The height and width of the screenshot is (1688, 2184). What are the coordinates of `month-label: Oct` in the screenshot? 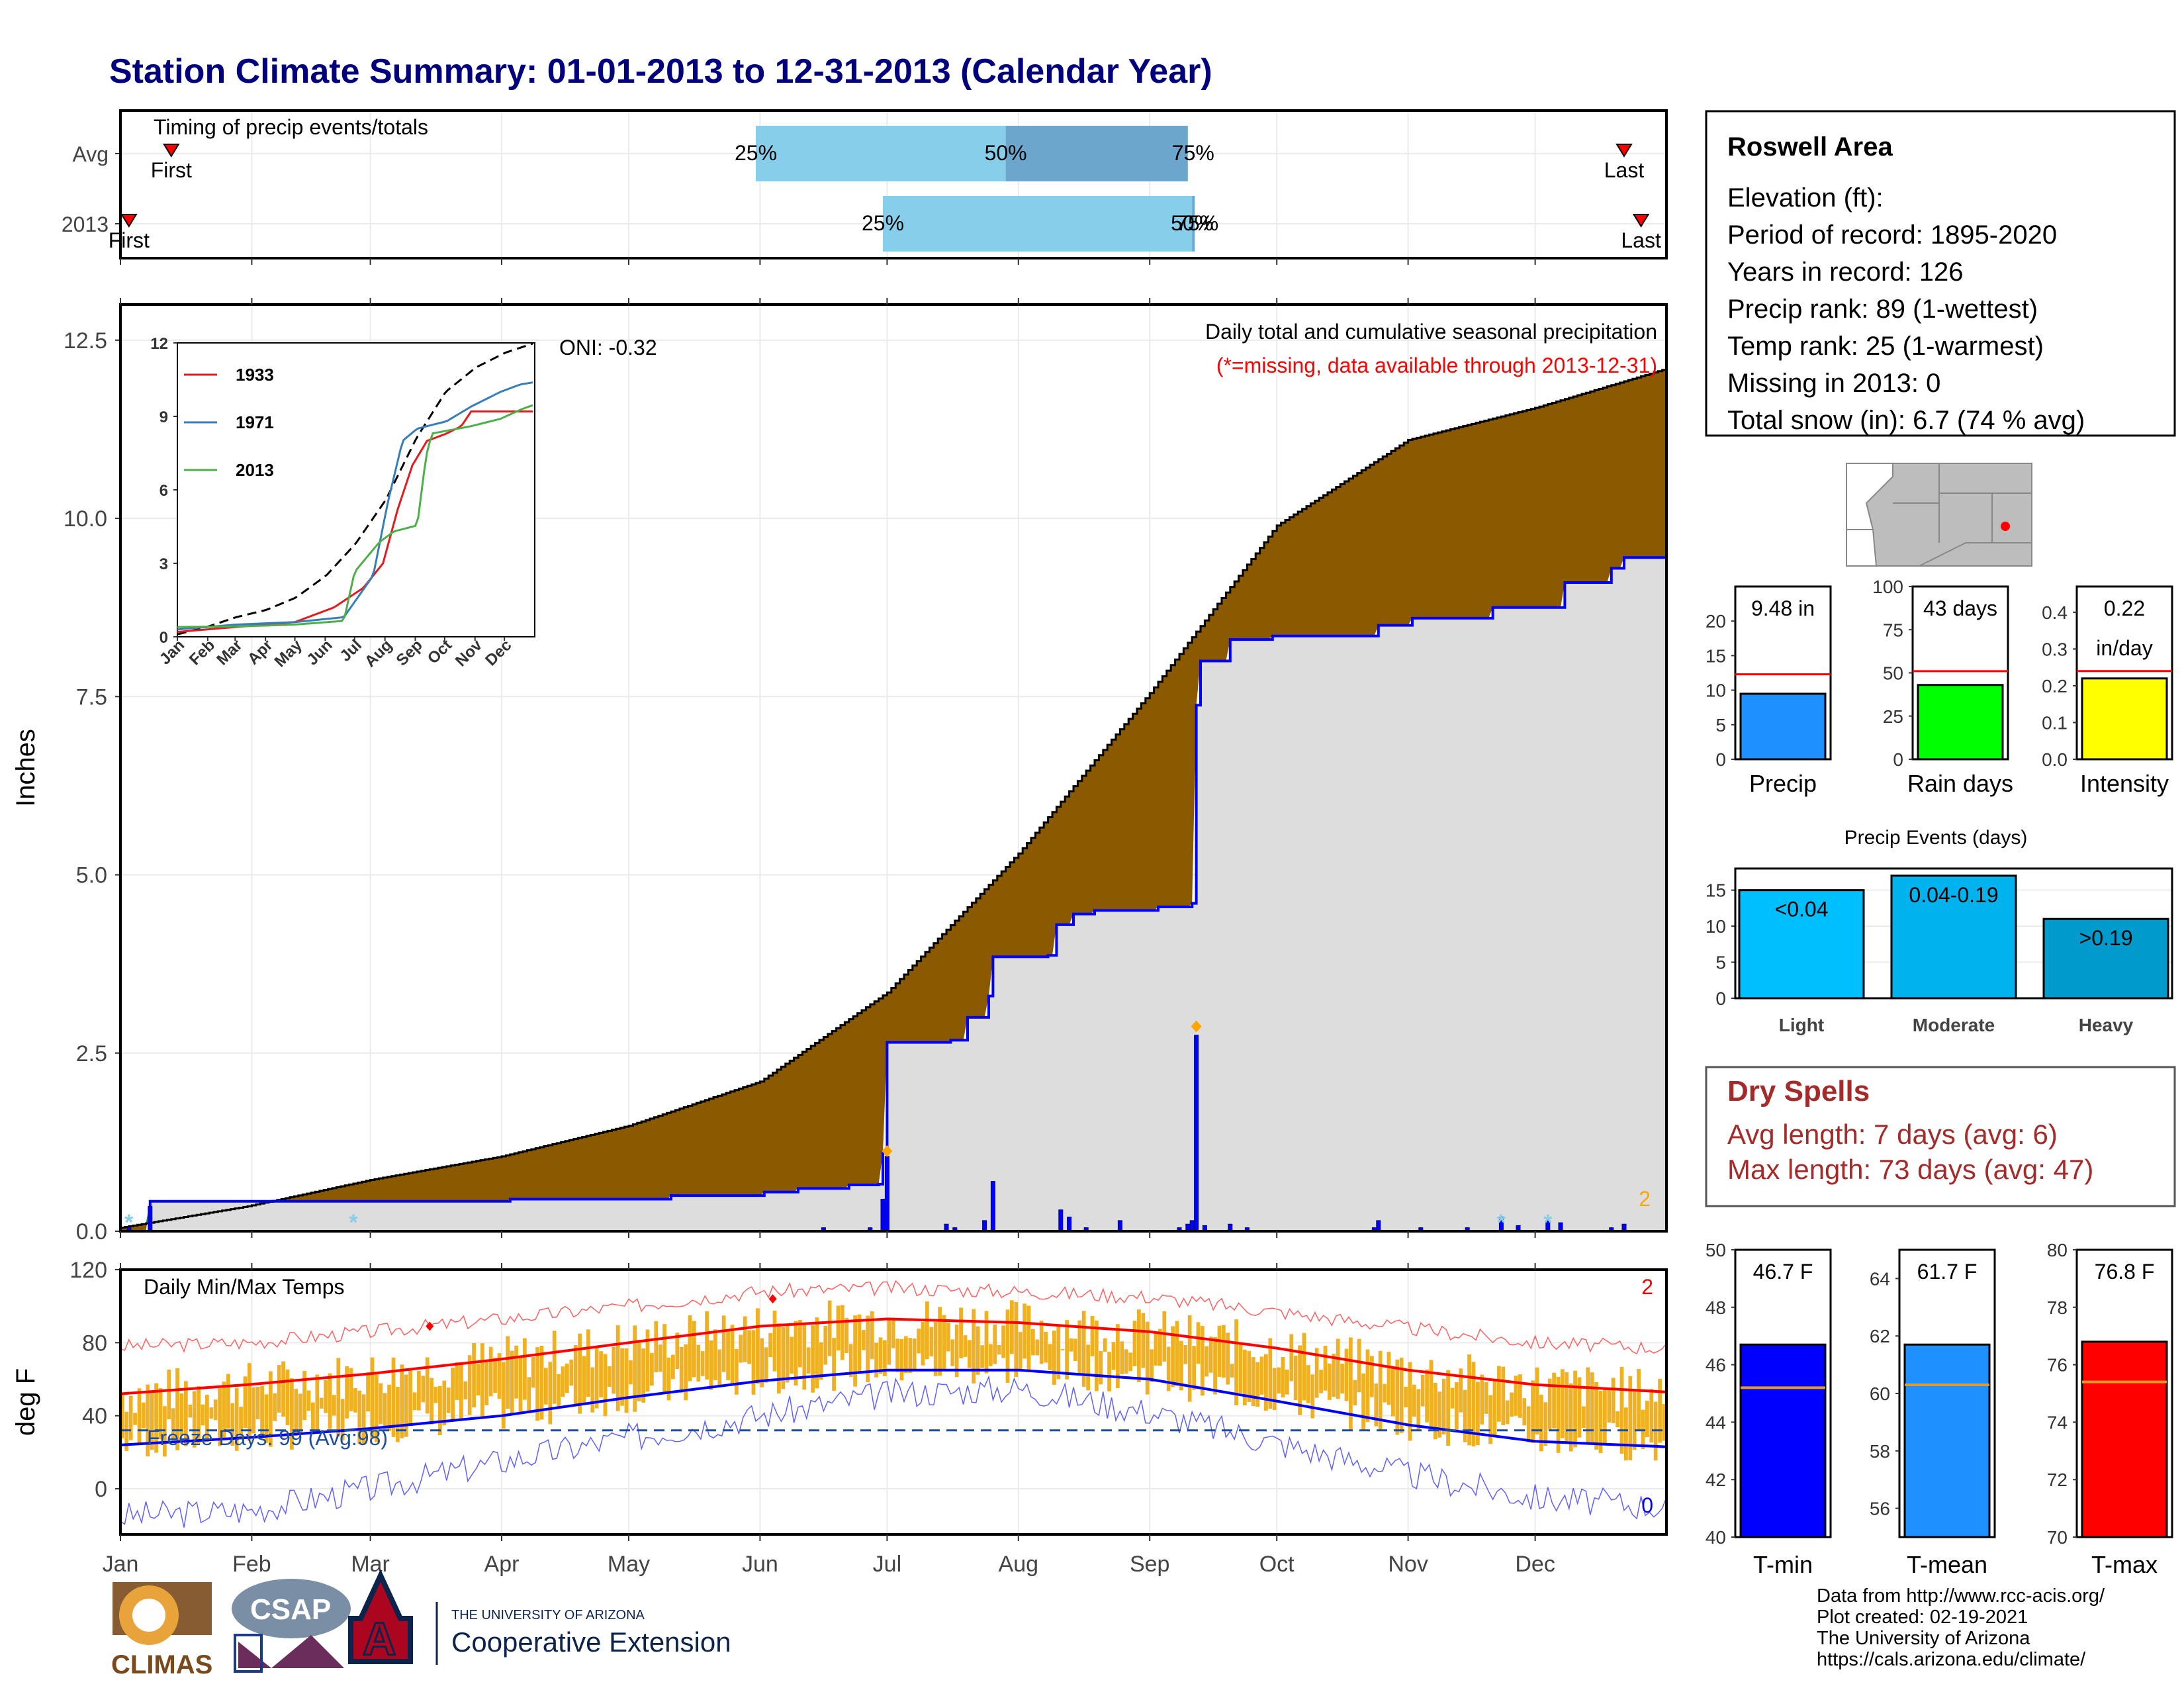 It's located at (1277, 1564).